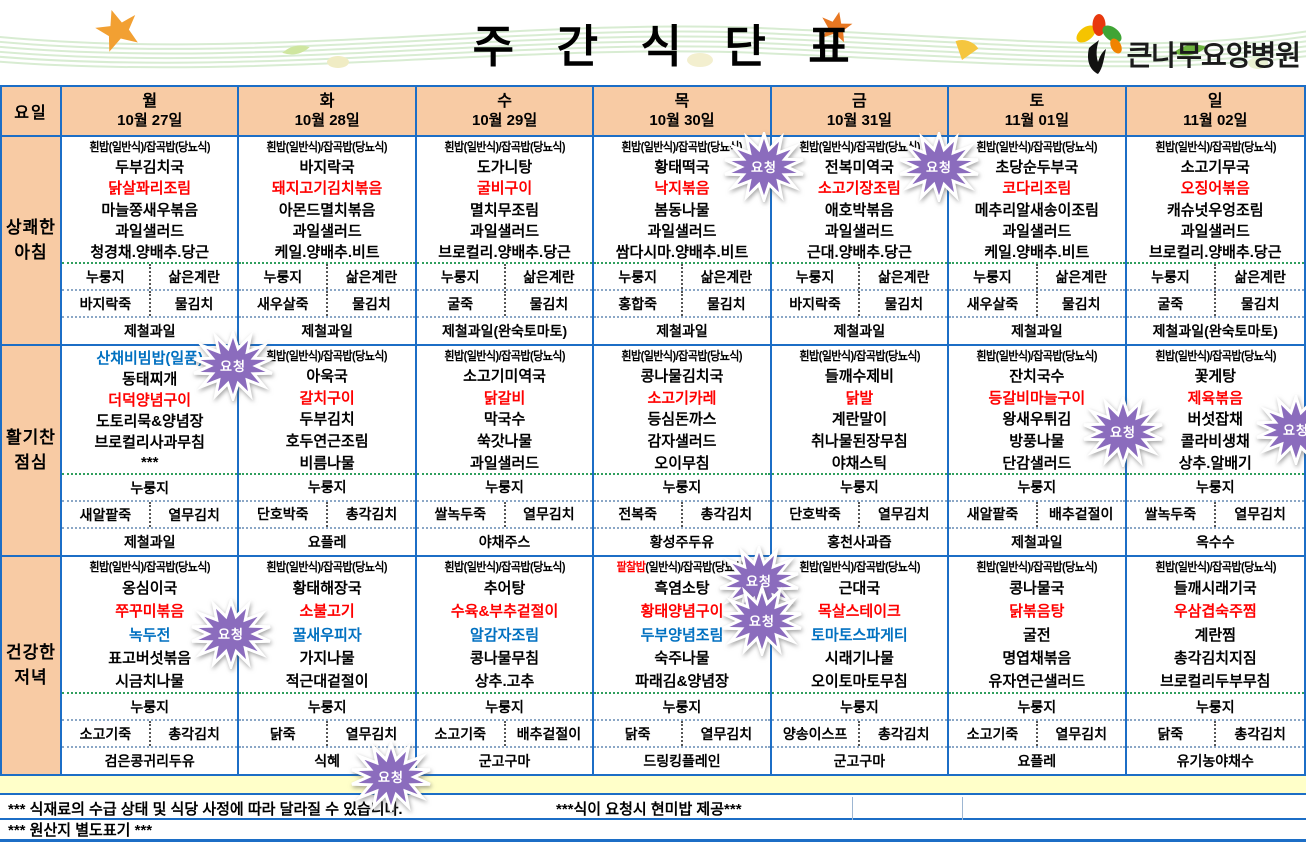 Image resolution: width=1306 pixels, height=842 pixels. What do you see at coordinates (1215, 398) in the screenshot?
I see `menu-item: 제육볶음` at bounding box center [1215, 398].